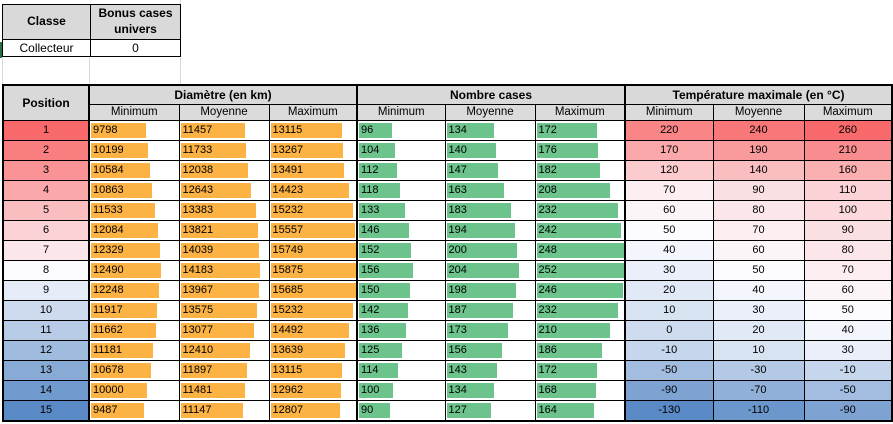 The image size is (893, 424). What do you see at coordinates (224, 390) in the screenshot?
I see `diametre-moyenne-cell: 11481` at bounding box center [224, 390].